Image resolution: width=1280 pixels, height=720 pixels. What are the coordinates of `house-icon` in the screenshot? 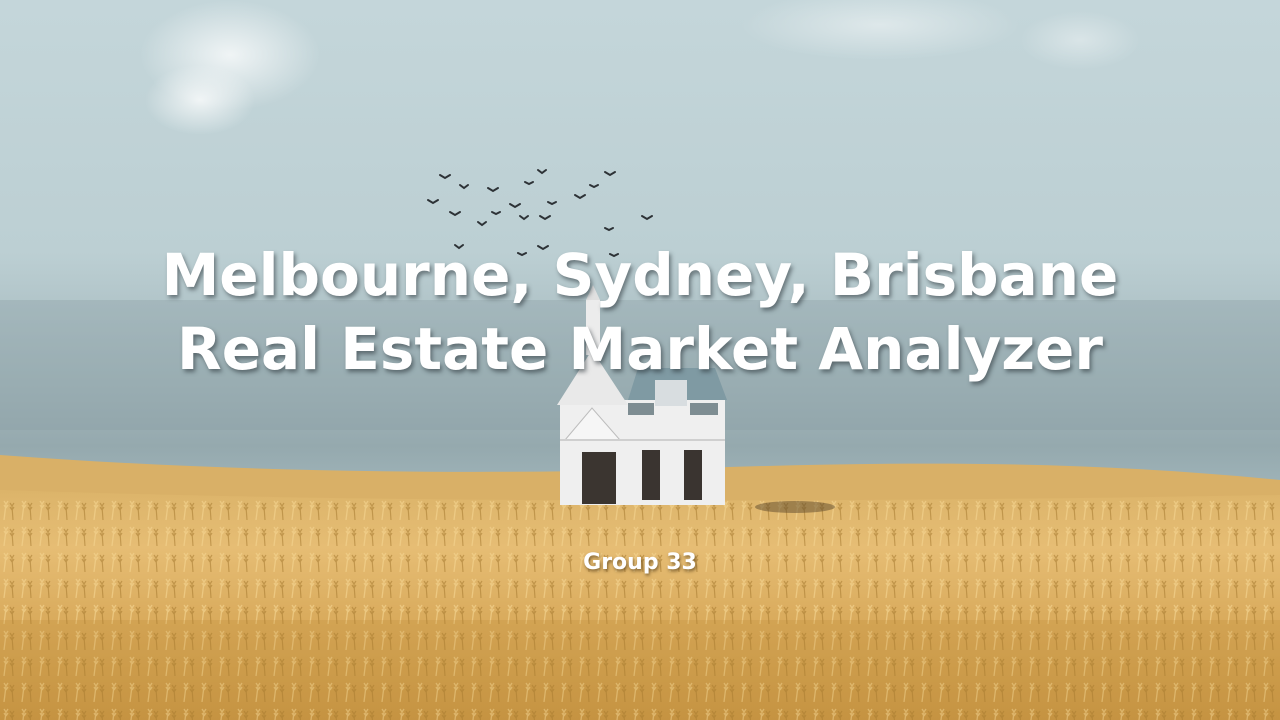 It's located at (642, 395).